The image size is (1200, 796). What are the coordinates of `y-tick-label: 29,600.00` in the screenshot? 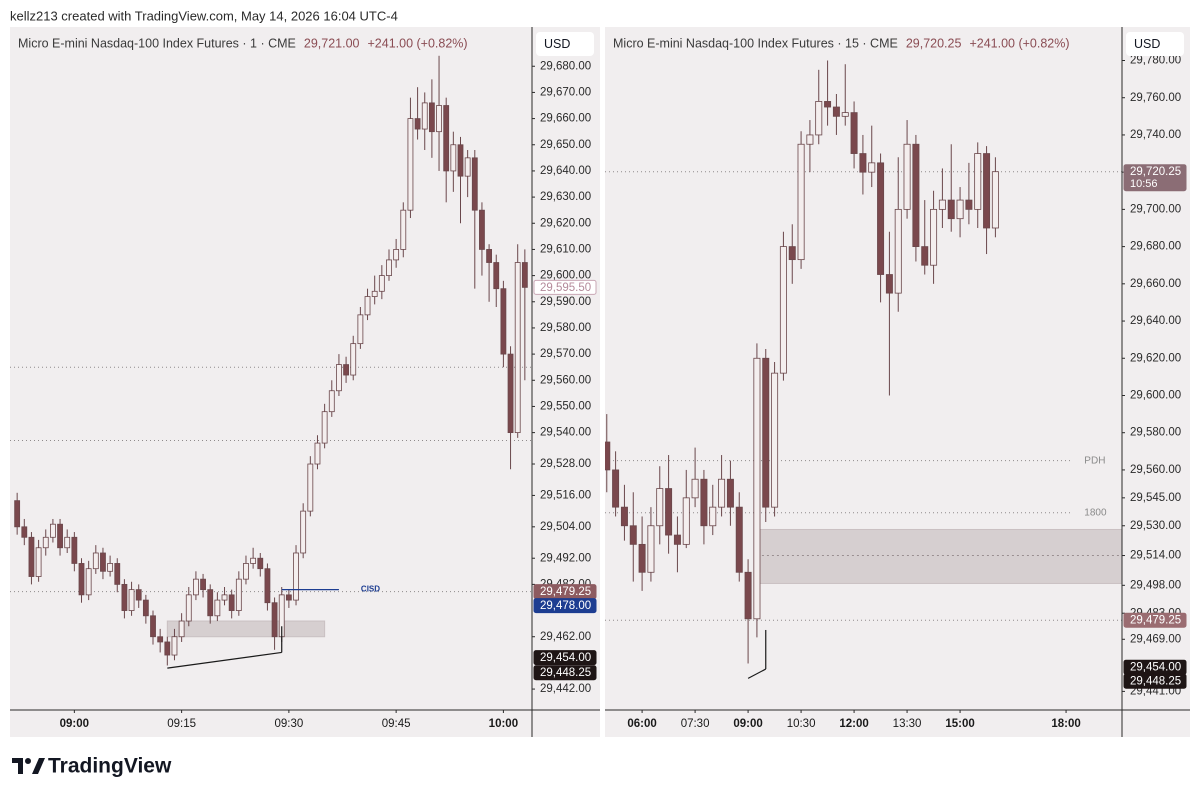 It's located at (565, 276).